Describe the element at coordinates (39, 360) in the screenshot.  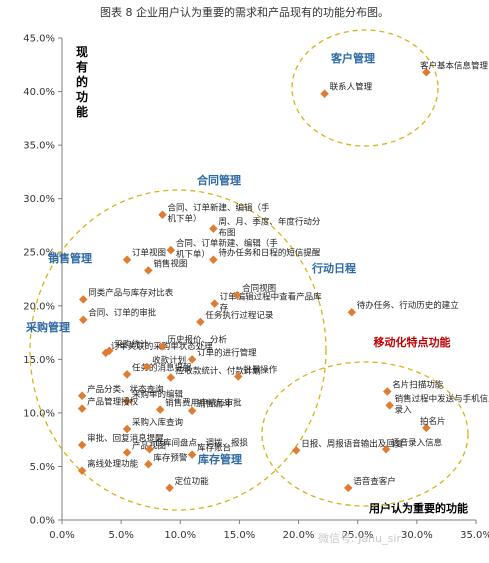
I see `y-tick-label: 15.0%` at that location.